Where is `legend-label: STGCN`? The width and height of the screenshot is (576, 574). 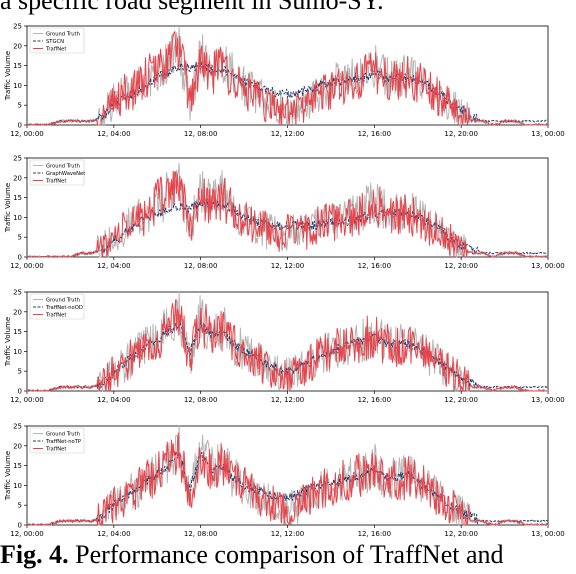 legend-label: STGCN is located at coordinates (55, 42).